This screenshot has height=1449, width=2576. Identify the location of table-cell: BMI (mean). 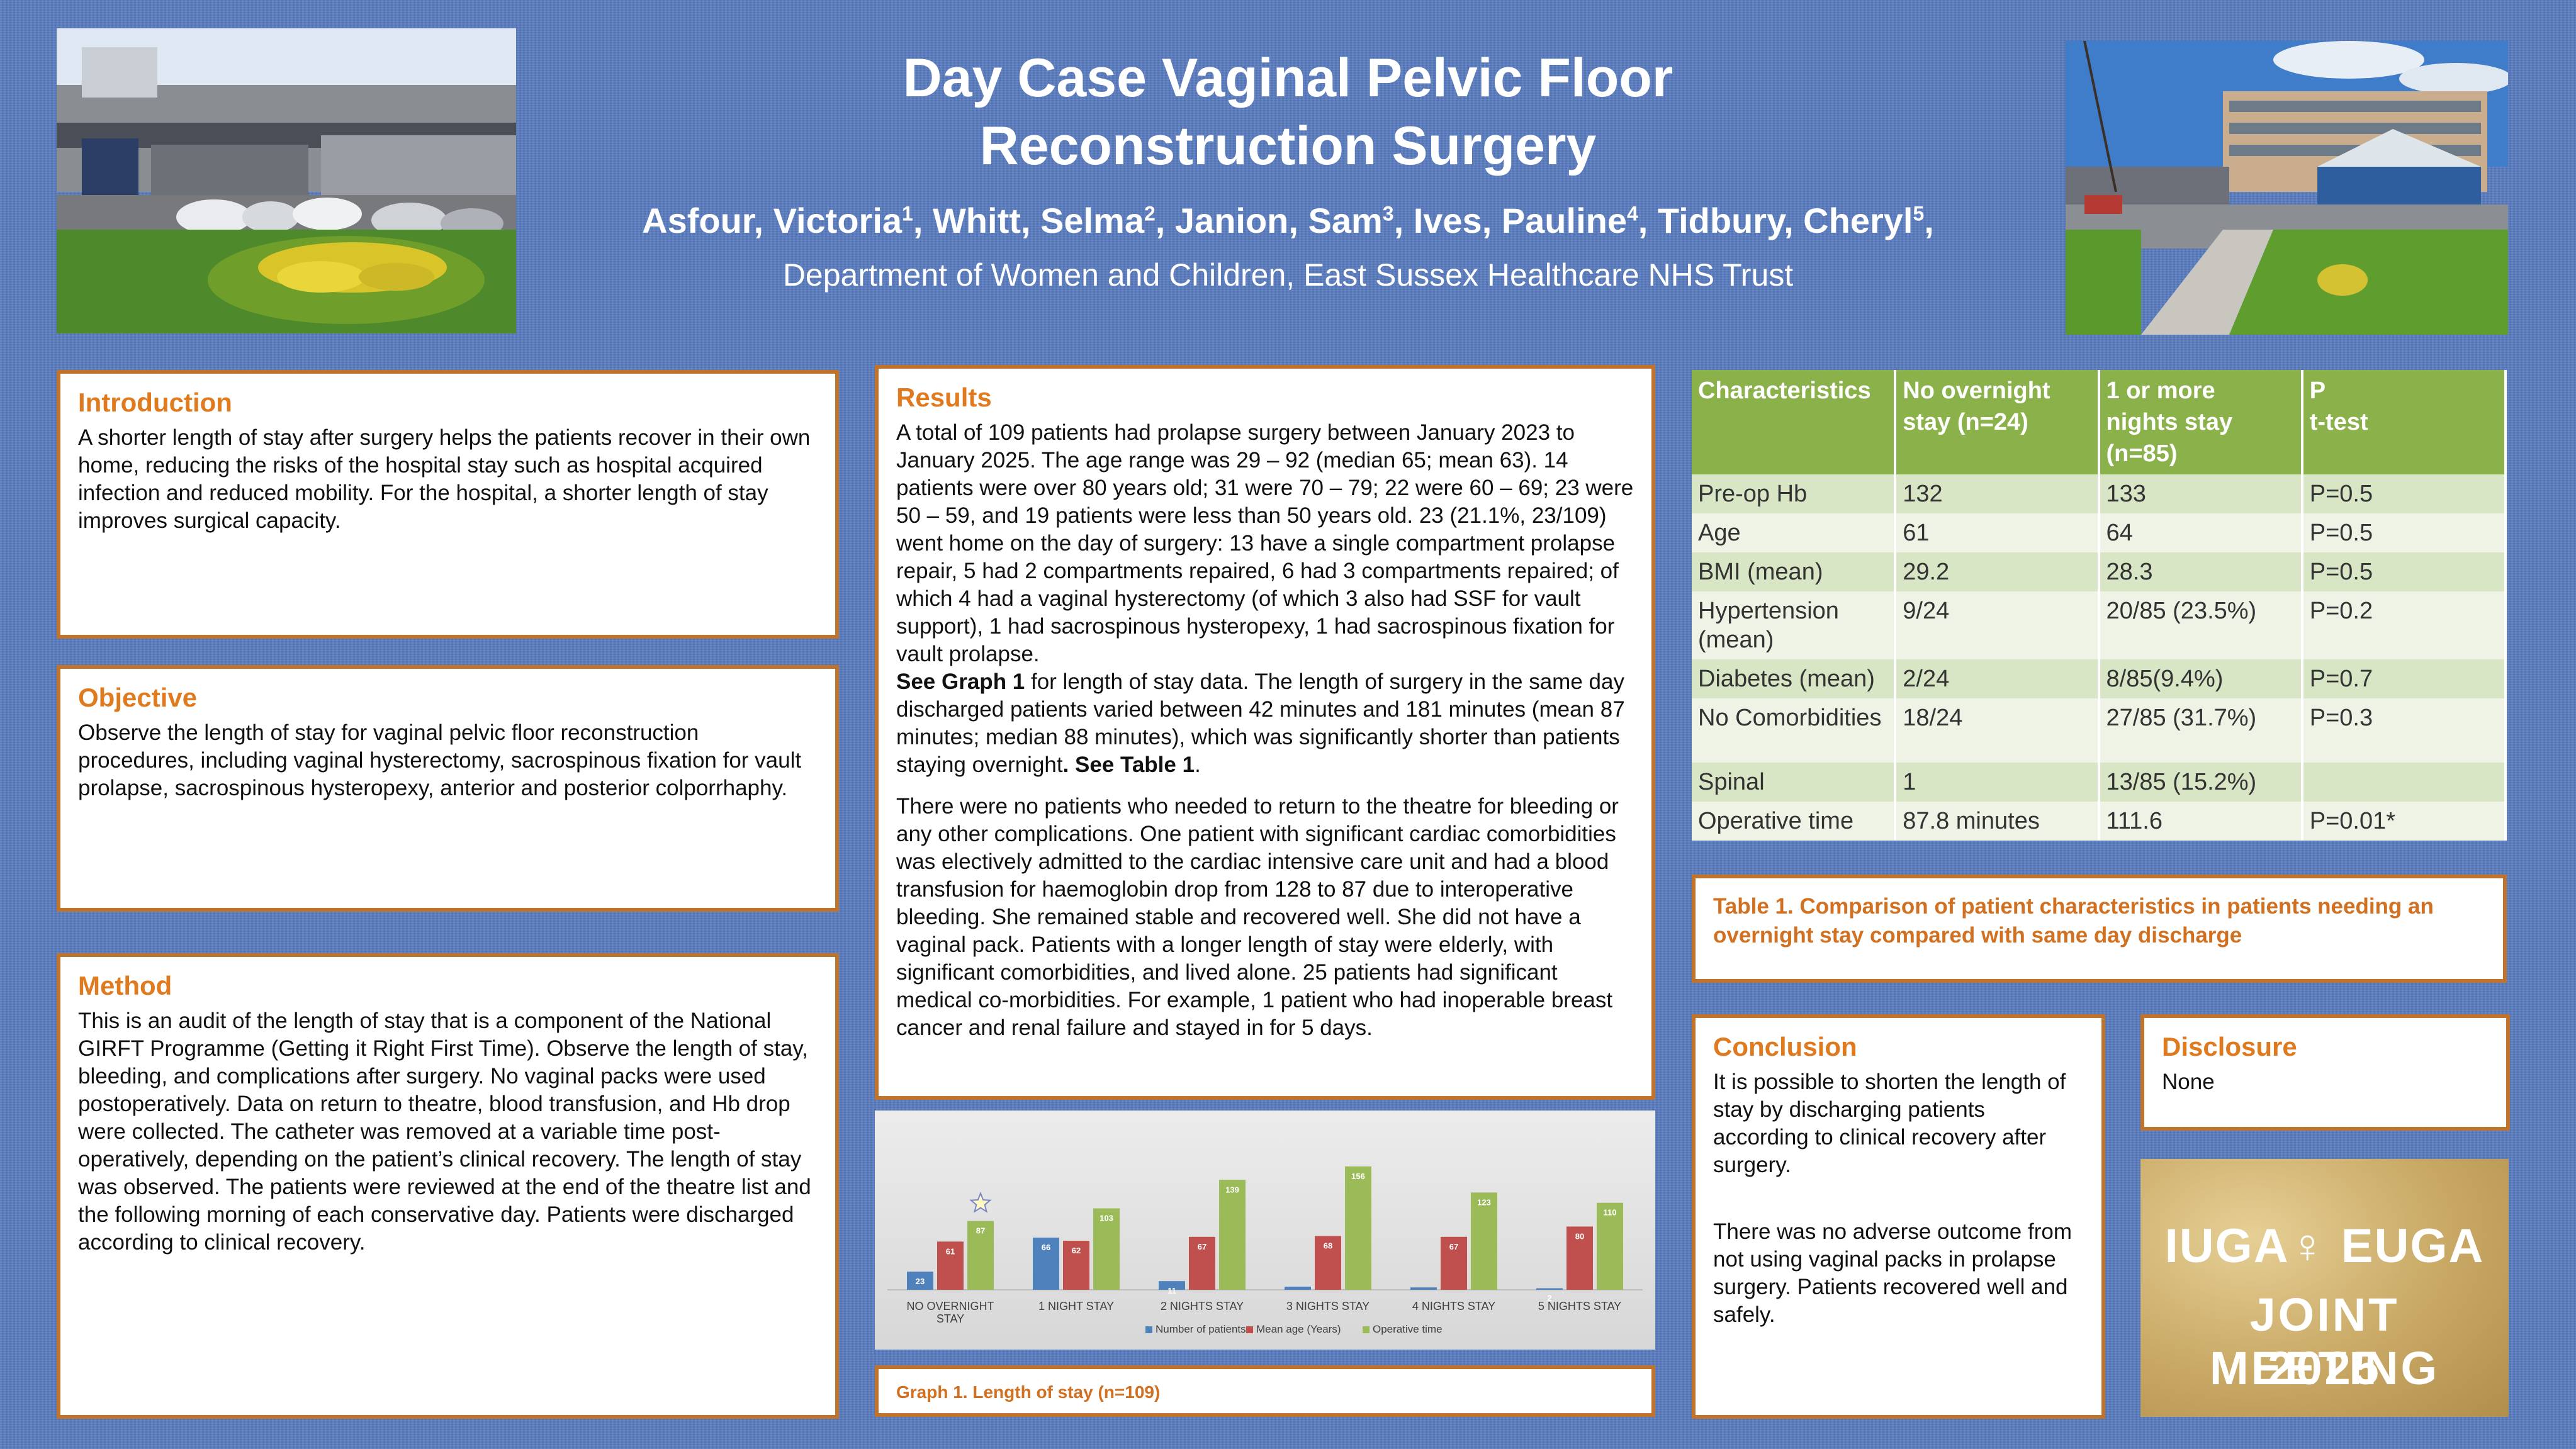
(1794, 571).